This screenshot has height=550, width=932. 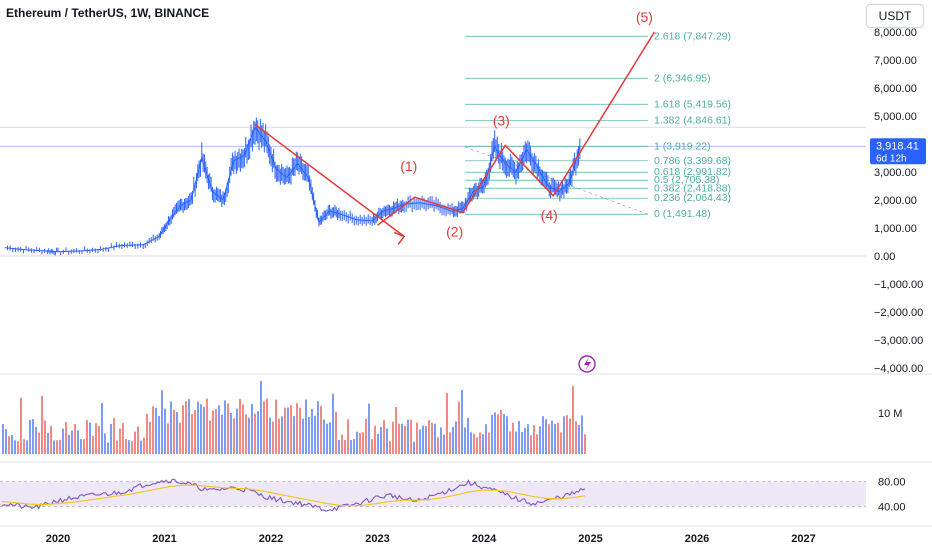 What do you see at coordinates (884, 257) in the screenshot?
I see `price-tick-label: 0.00` at bounding box center [884, 257].